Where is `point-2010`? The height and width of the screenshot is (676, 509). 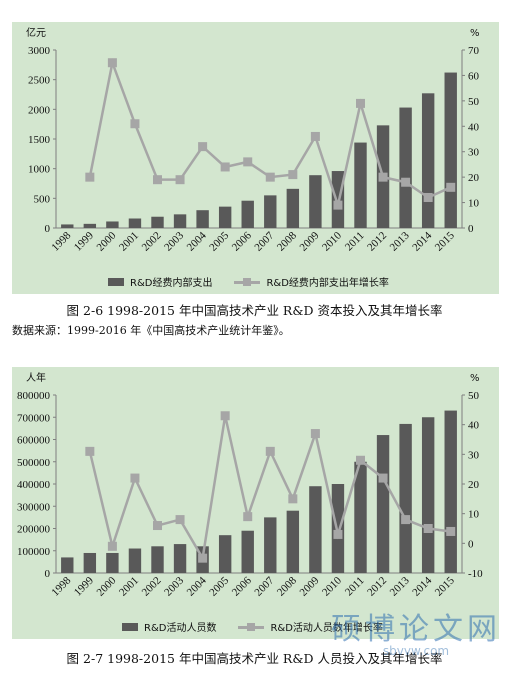 point-2010 is located at coordinates (338, 534).